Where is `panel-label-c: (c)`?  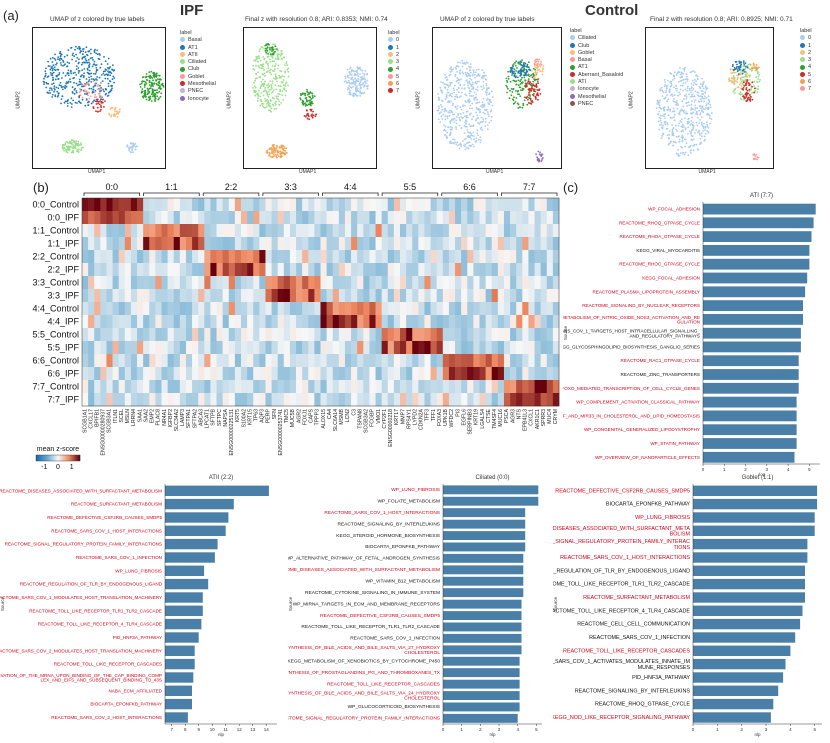 panel-label-c: (c) is located at coordinates (571, 187).